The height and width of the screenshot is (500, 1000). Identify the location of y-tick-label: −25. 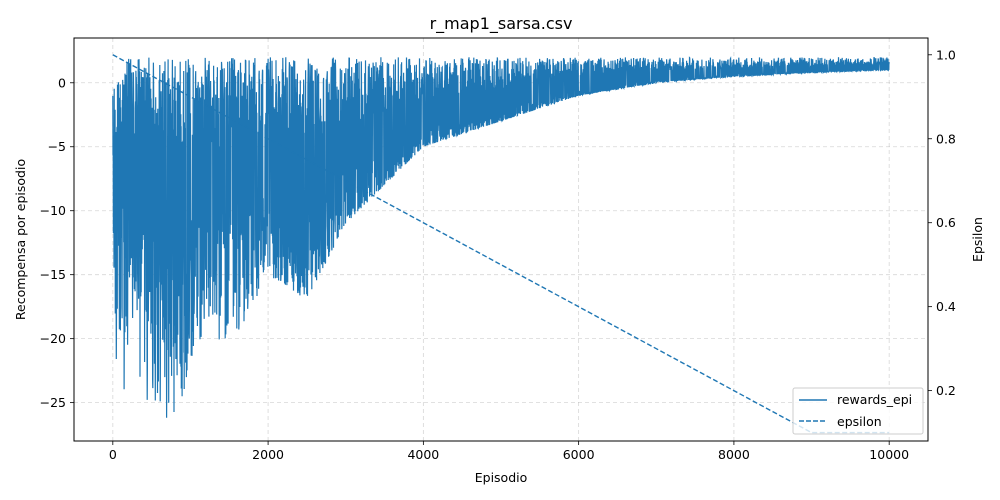
(53, 402).